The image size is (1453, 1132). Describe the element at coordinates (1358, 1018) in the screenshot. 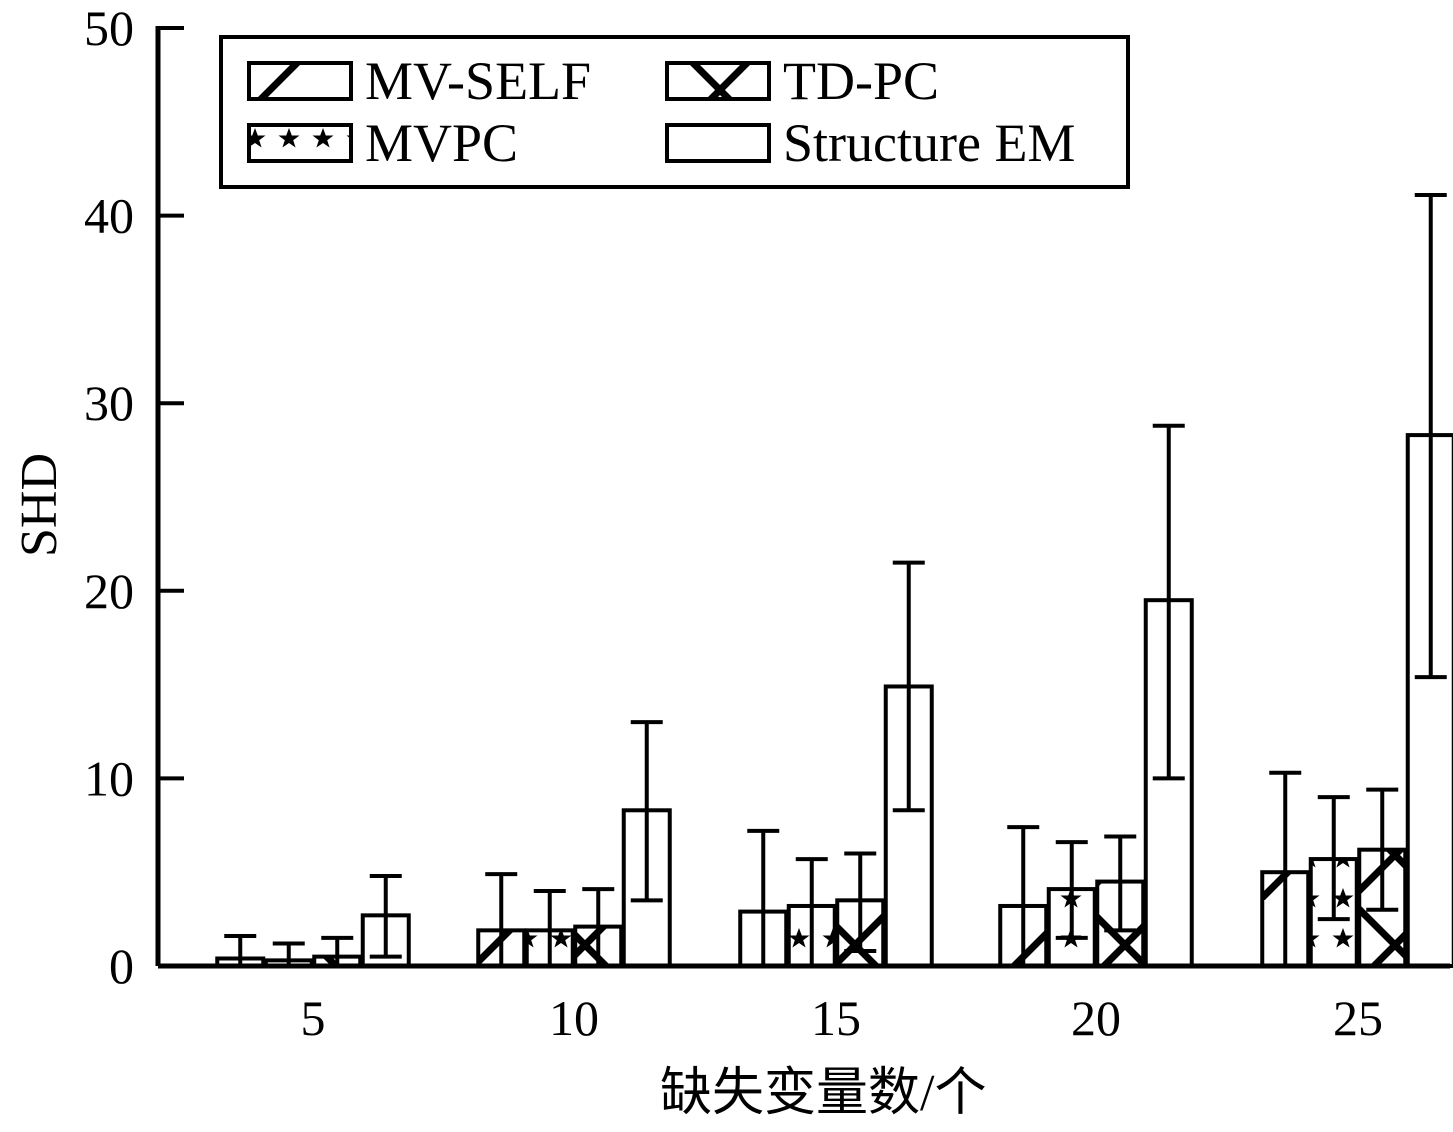

I see `x-tick-label: 25` at that location.